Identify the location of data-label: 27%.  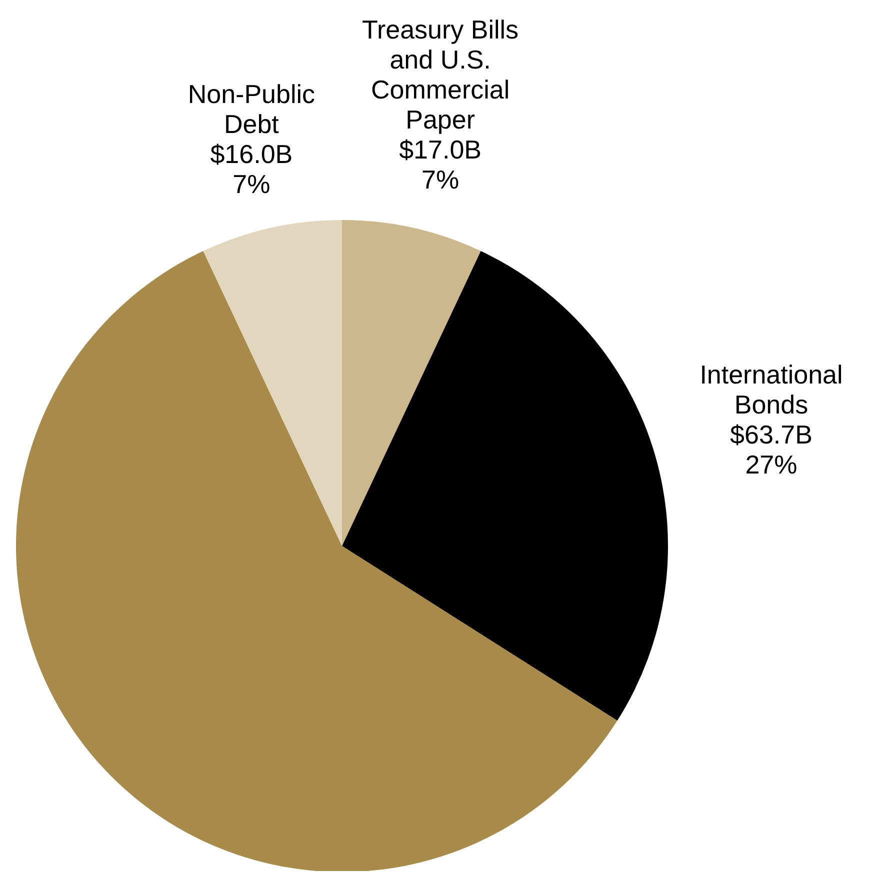
(771, 464).